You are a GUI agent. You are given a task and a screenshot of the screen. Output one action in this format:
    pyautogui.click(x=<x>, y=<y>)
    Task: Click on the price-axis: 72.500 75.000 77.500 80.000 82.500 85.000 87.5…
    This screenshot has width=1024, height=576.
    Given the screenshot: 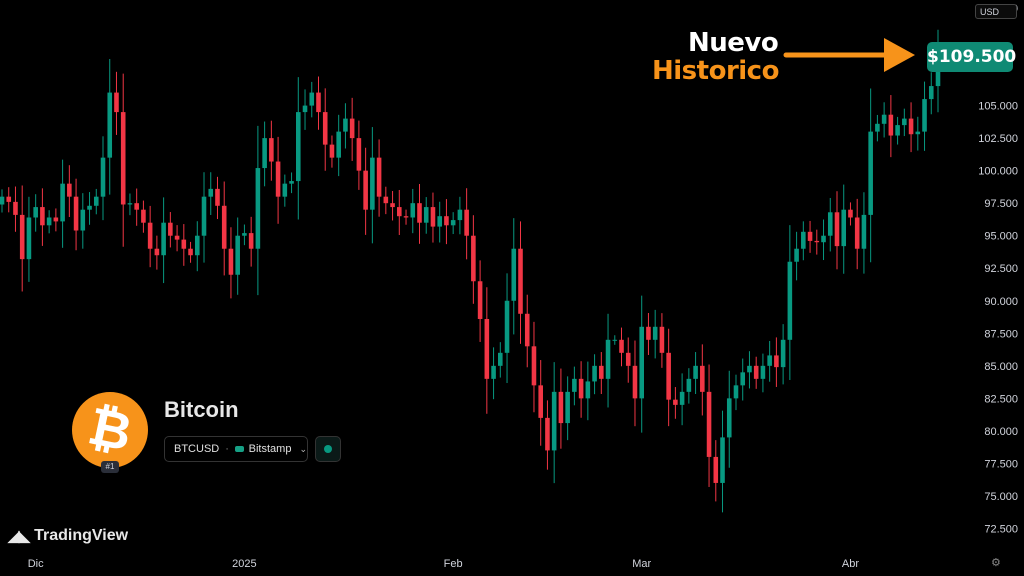 What is the action you would take?
    pyautogui.click(x=998, y=269)
    